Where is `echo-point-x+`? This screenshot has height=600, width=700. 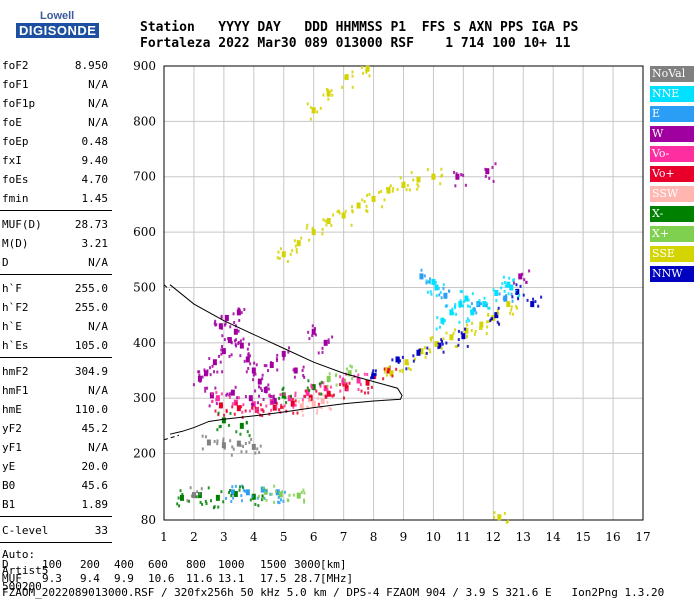
echo-point-x+ is located at coordinates (328, 378).